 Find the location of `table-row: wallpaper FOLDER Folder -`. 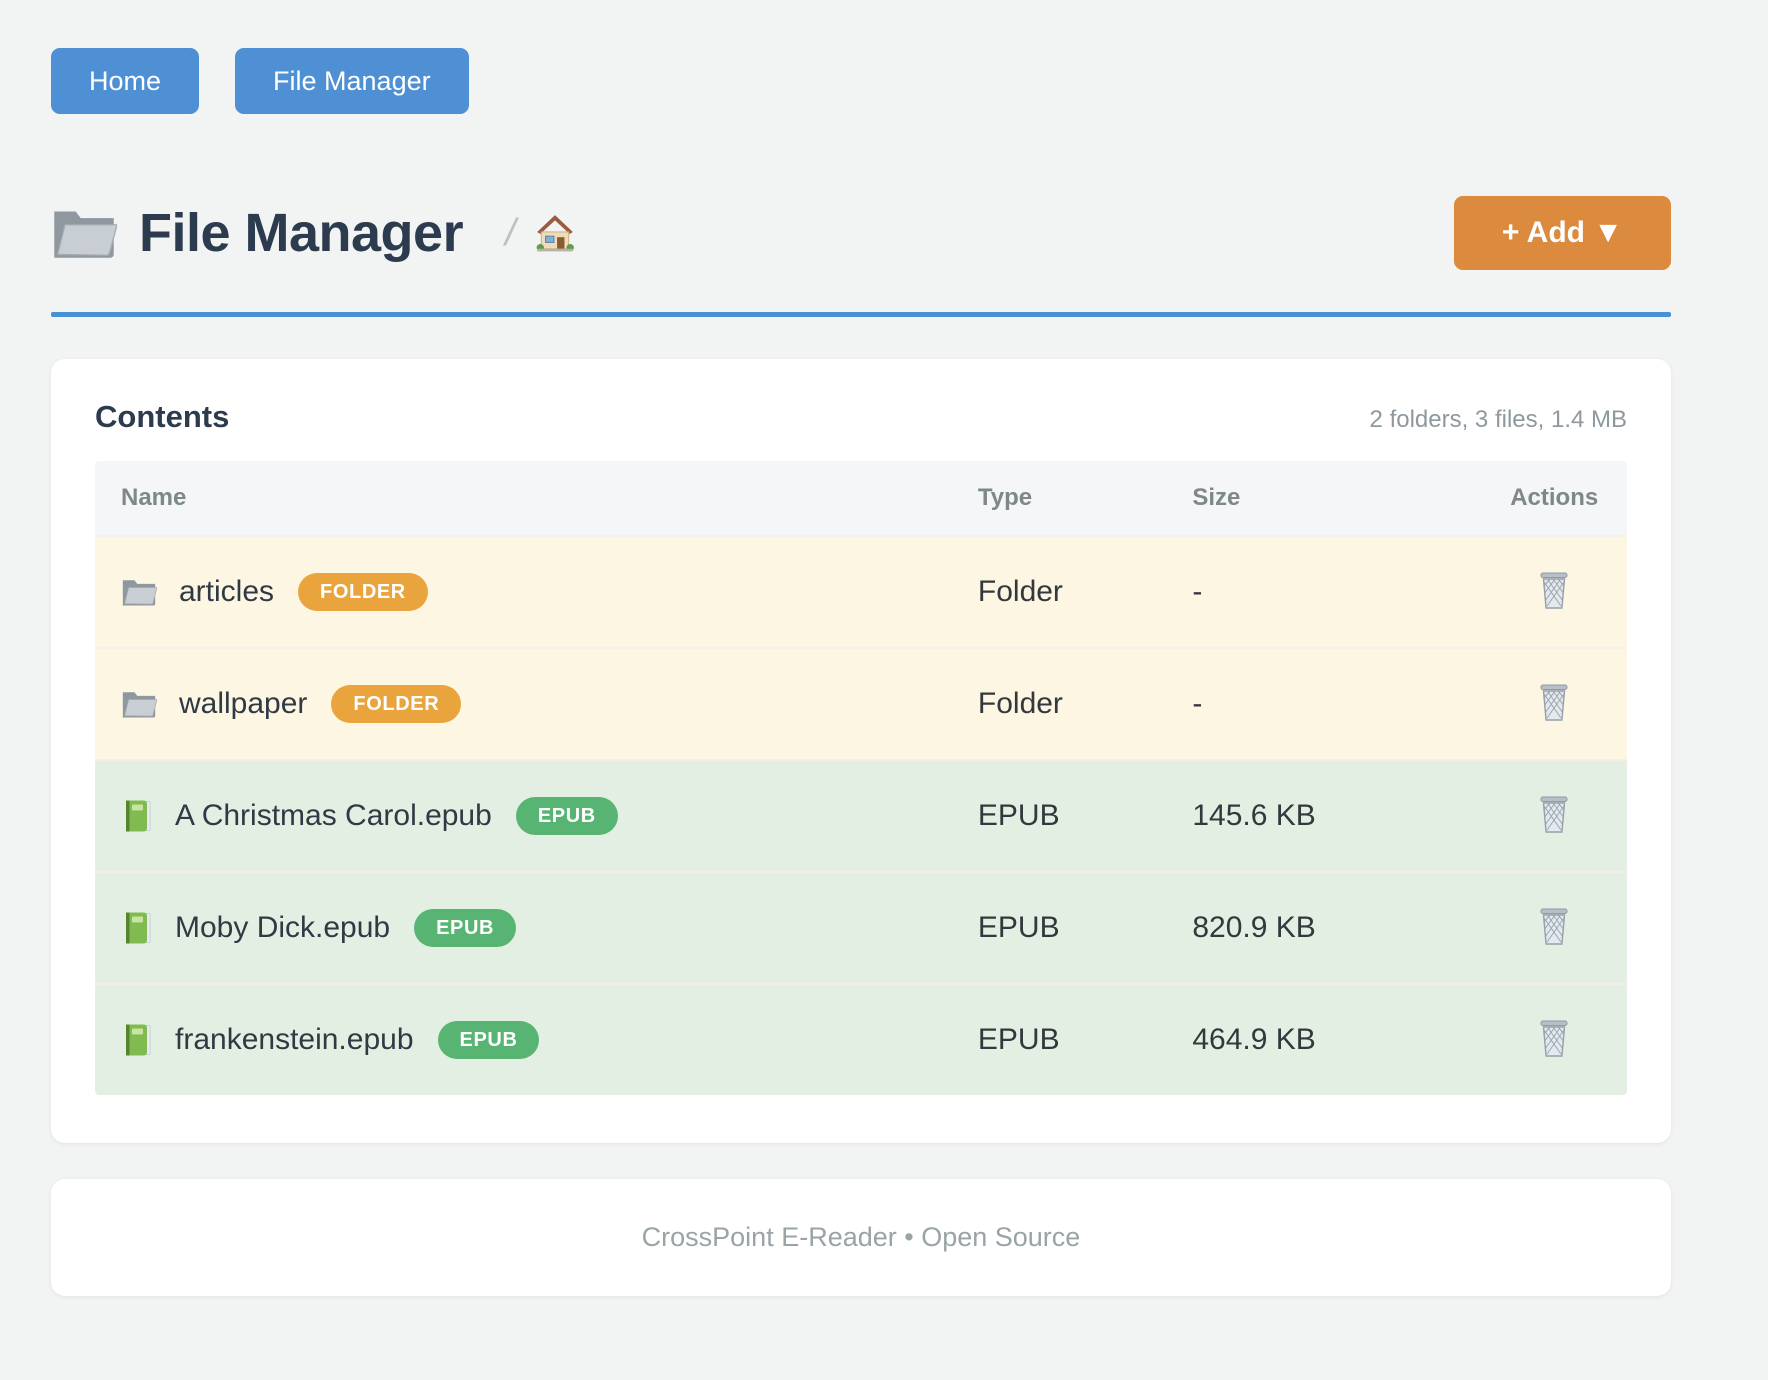

table-row: wallpaper FOLDER Folder - is located at coordinates (861, 703).